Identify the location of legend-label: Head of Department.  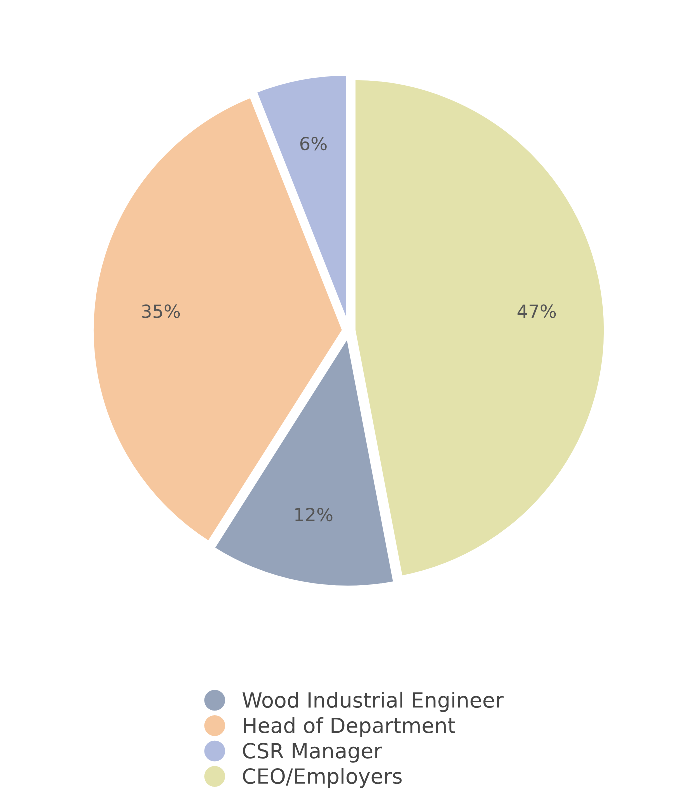
(350, 727).